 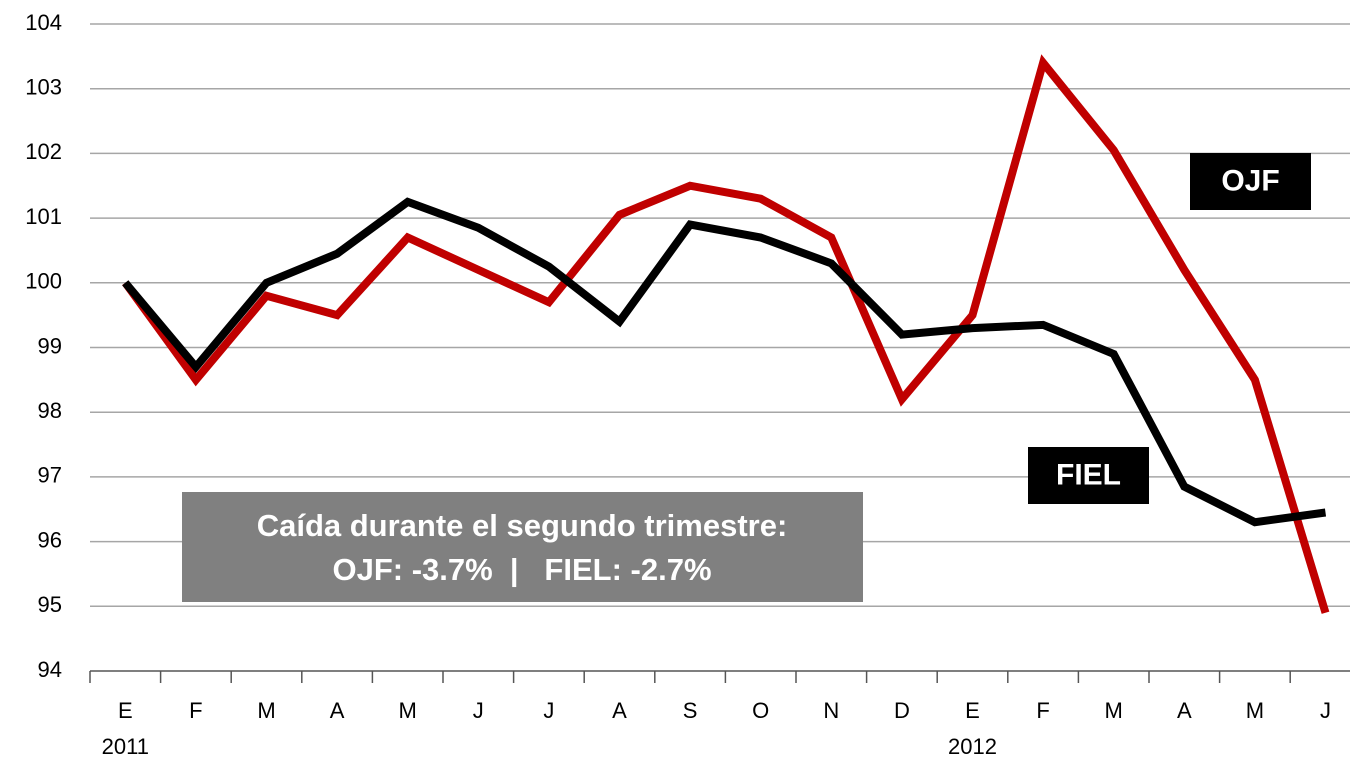 I want to click on year-label: 2012, so click(x=972, y=746).